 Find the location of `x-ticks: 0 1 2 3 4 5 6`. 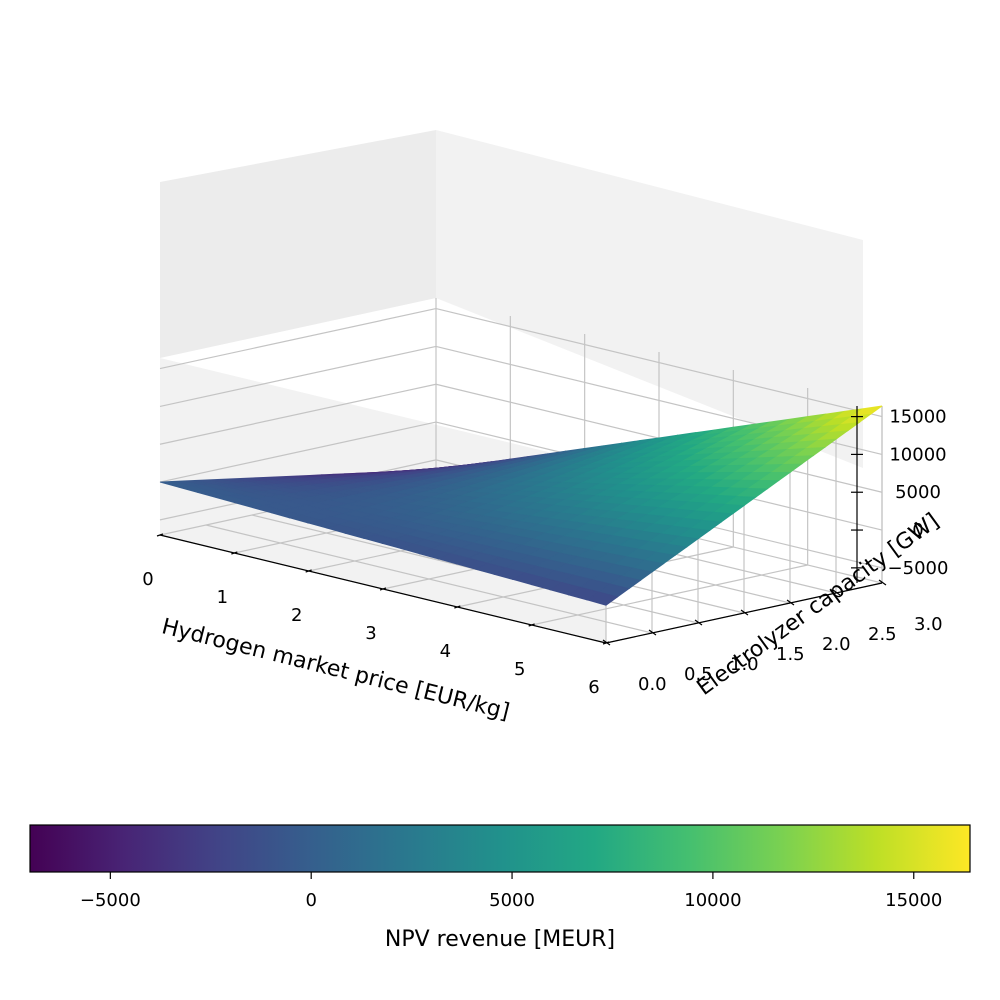

x-ticks: 0 1 2 3 4 5 6 is located at coordinates (376, 615).